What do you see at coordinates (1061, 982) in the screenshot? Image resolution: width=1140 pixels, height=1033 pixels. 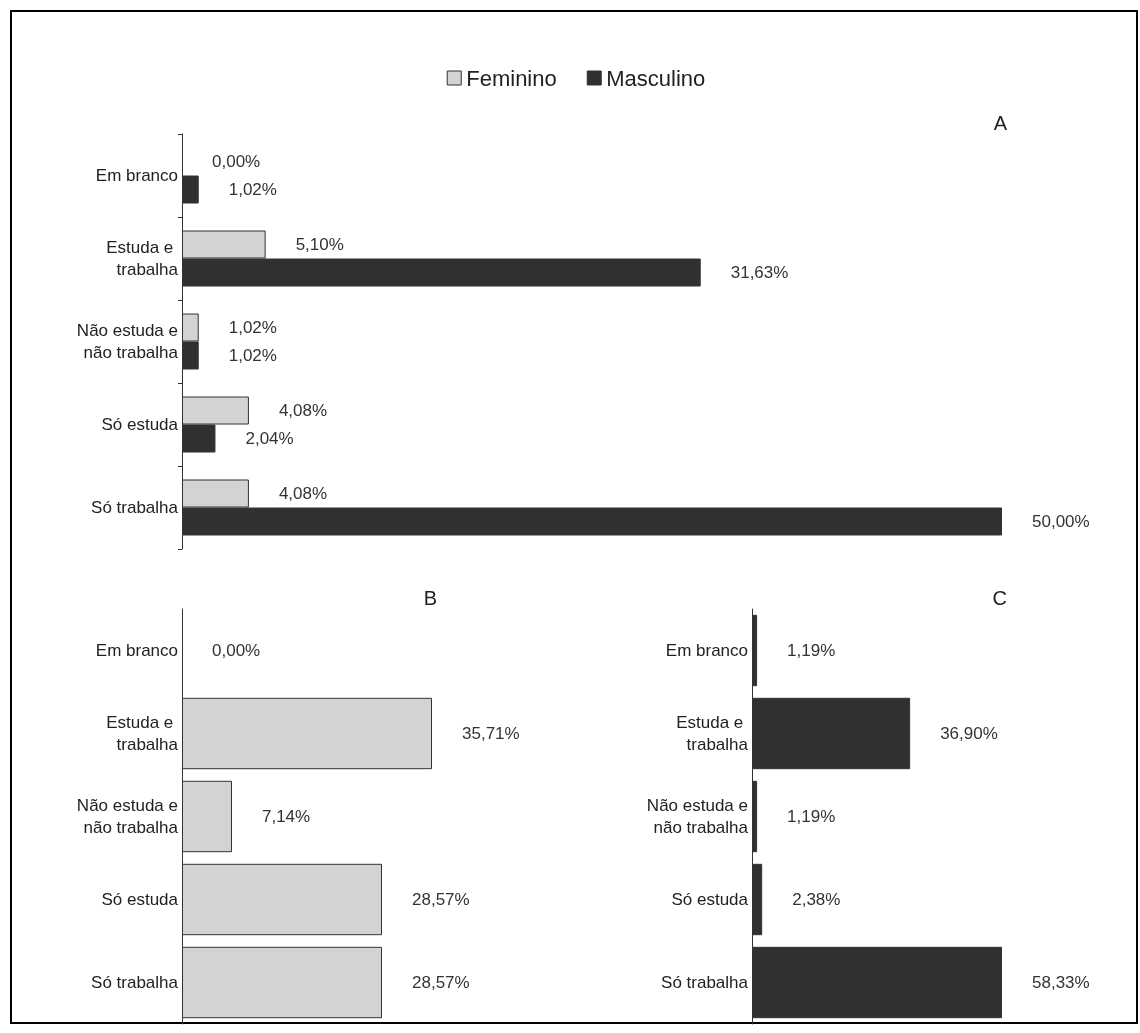 I see `data-label: 58,33%` at bounding box center [1061, 982].